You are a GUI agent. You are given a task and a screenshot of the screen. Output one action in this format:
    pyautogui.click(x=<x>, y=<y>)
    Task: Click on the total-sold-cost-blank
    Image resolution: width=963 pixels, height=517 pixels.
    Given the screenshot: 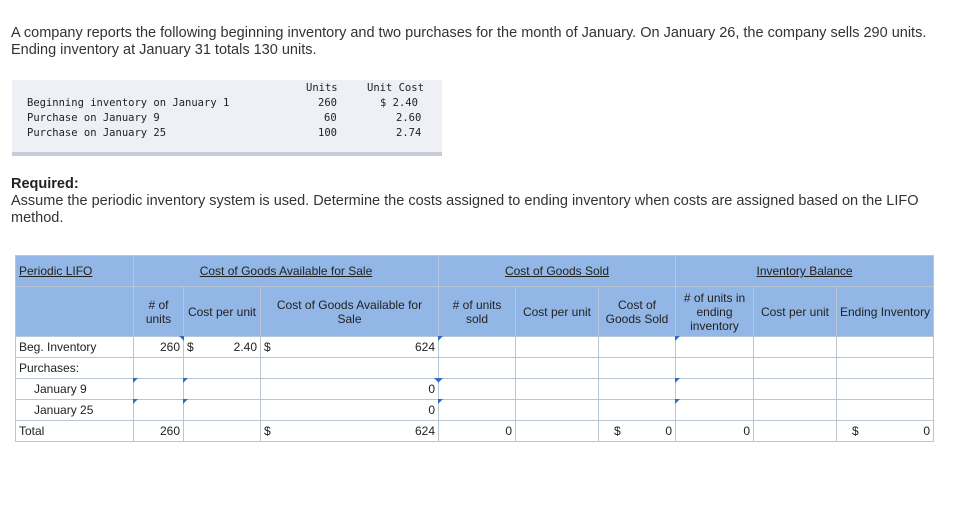 What is the action you would take?
    pyautogui.click(x=557, y=431)
    